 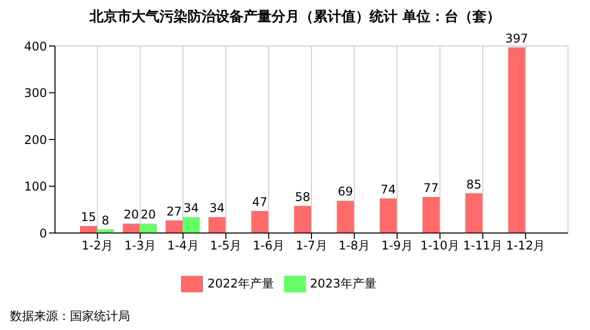 What do you see at coordinates (431, 188) in the screenshot?
I see `data-label: 77` at bounding box center [431, 188].